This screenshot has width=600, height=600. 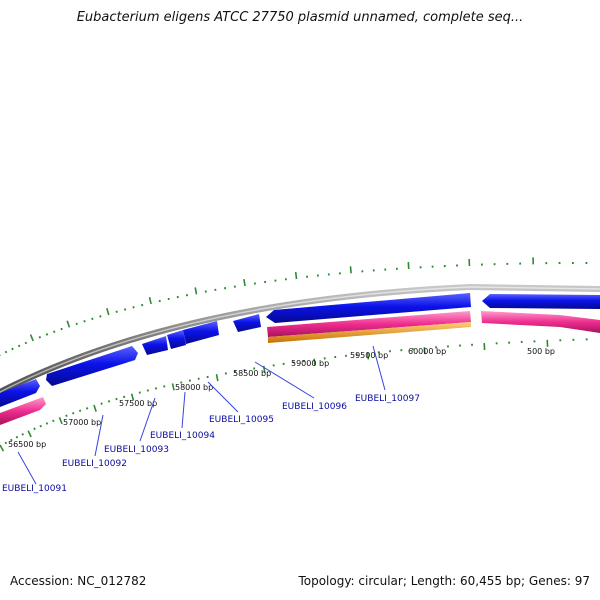 What do you see at coordinates (326, 581) in the screenshot?
I see `topology-label: Topology:` at bounding box center [326, 581].